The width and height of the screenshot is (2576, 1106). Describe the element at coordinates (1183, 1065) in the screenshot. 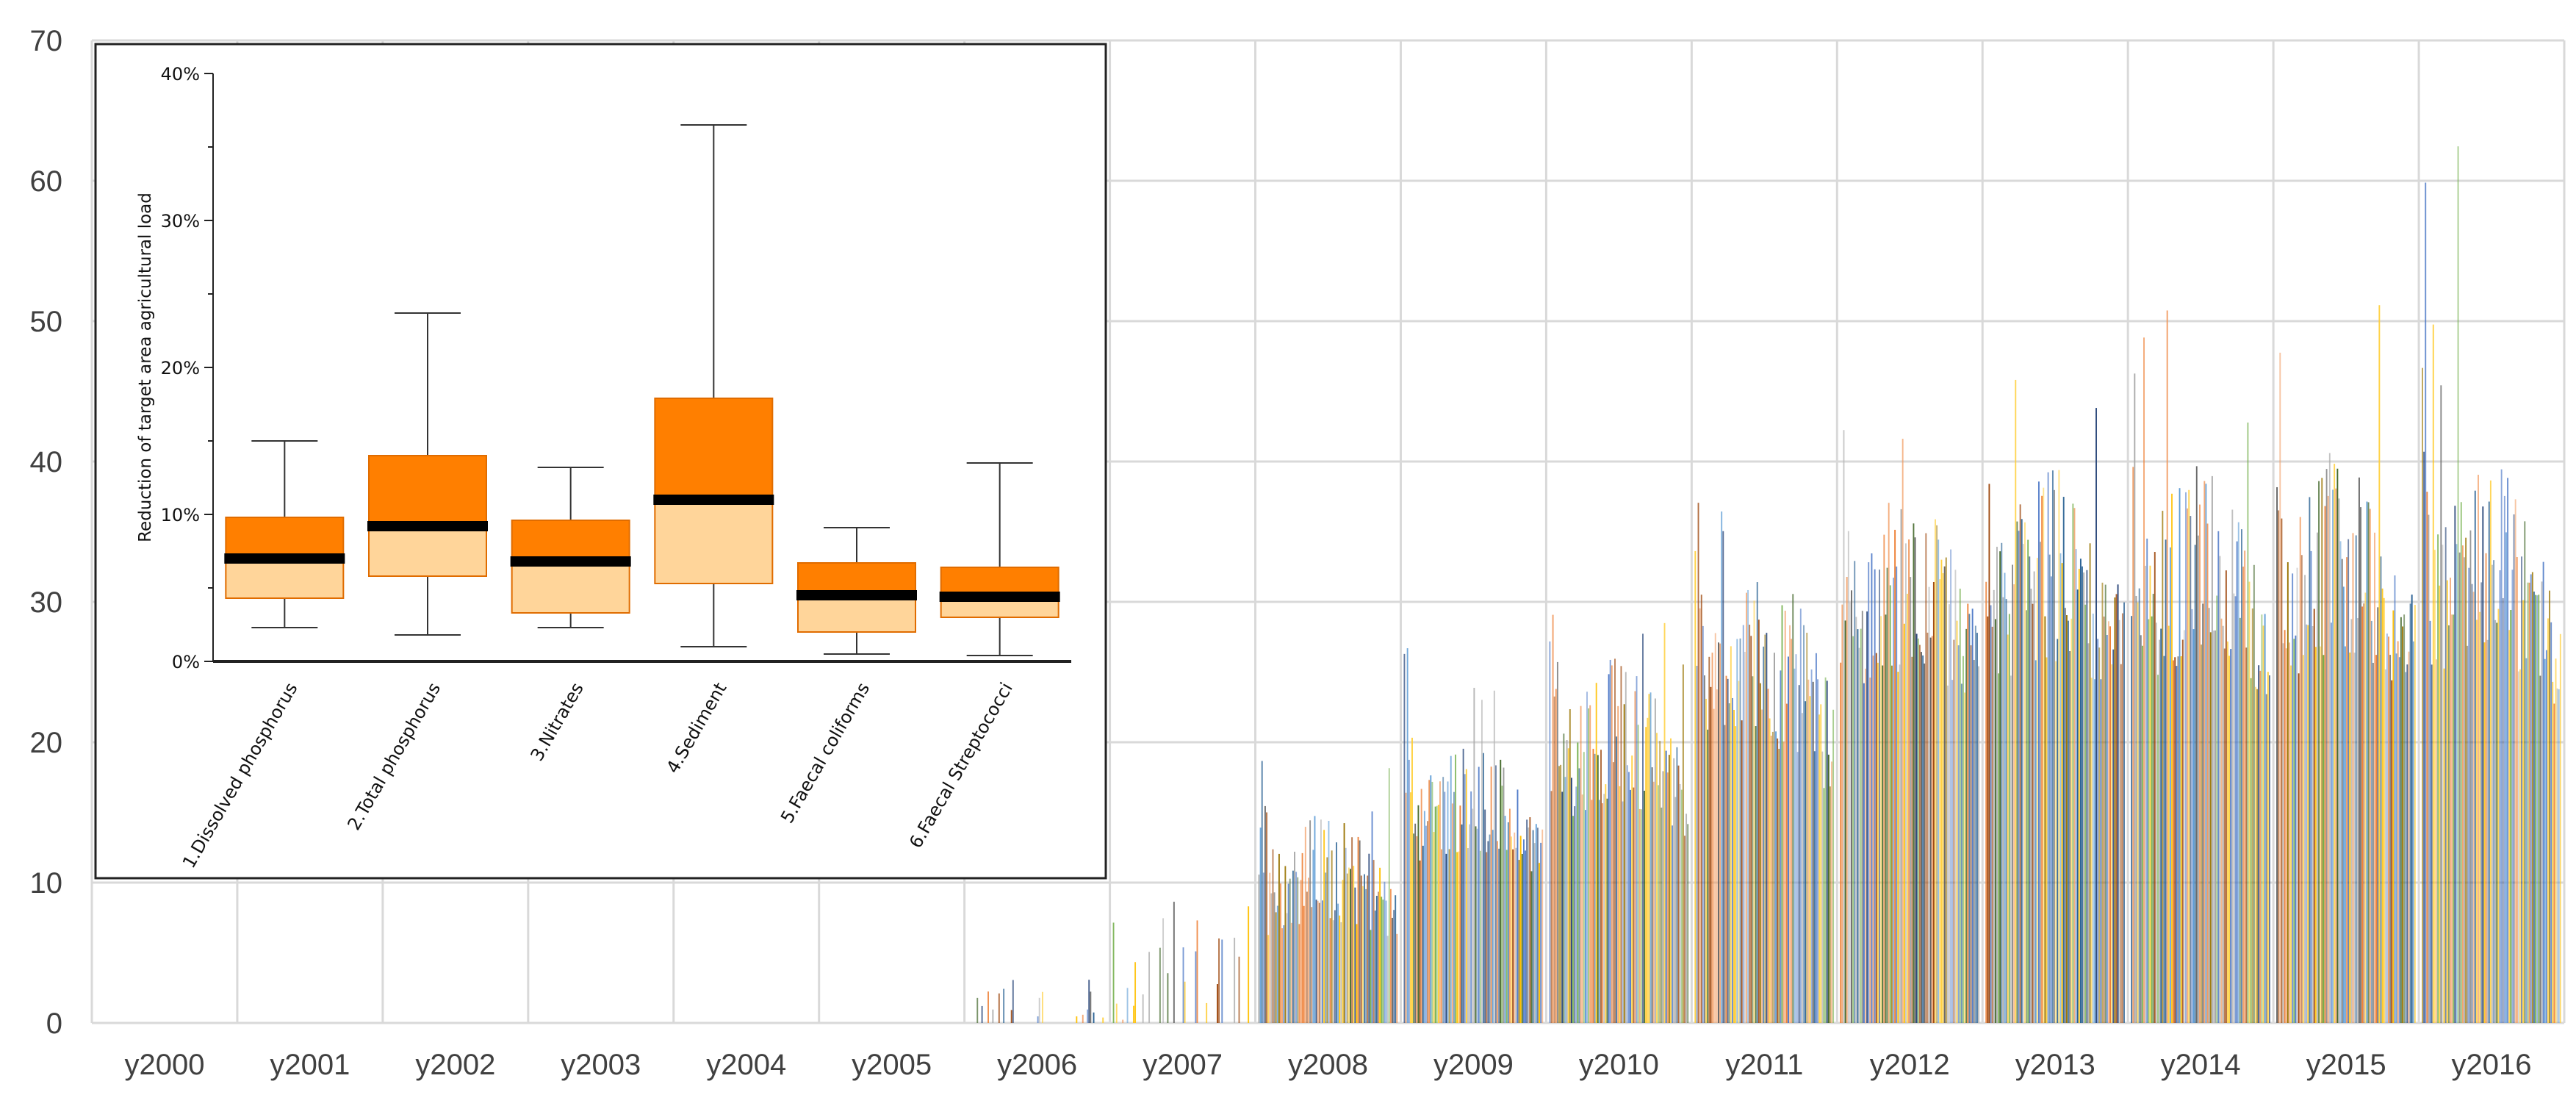

I see `x-tick-label: y2007` at that location.